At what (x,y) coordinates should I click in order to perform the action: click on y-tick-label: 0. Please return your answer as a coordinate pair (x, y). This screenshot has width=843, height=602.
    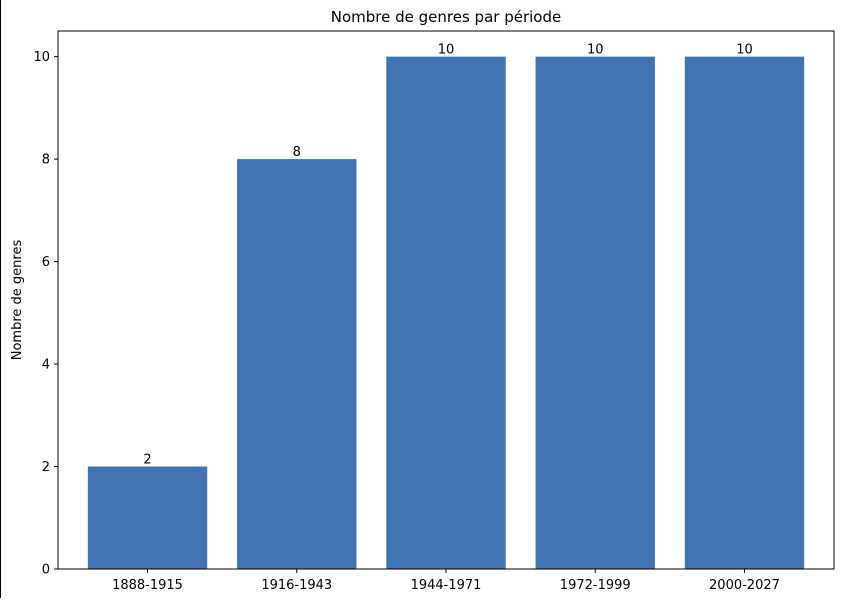
    Looking at the image, I should click on (46, 570).